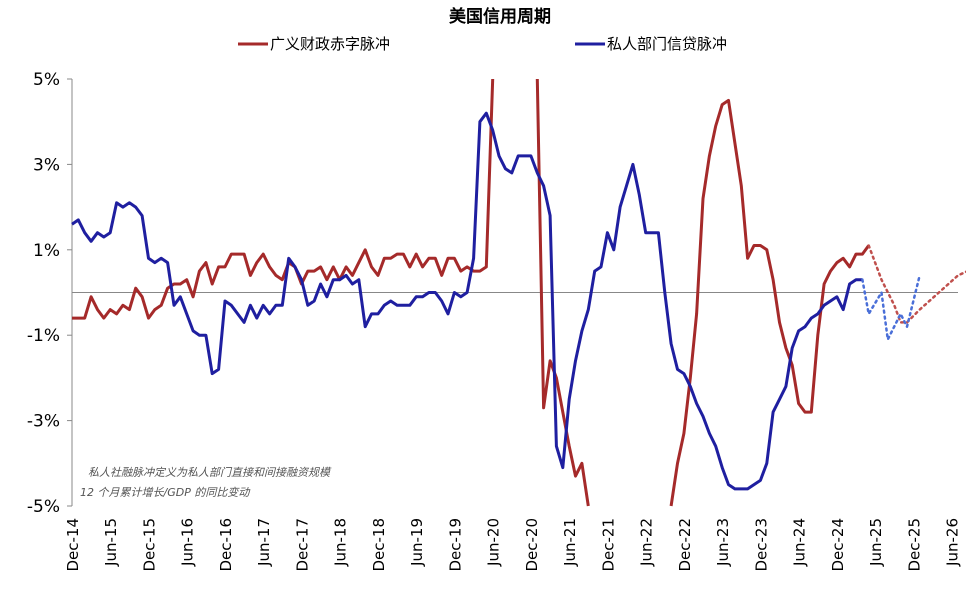 The width and height of the screenshot is (966, 606). Describe the element at coordinates (482, 44) in the screenshot. I see `legend: 广义财政赤字脉冲 私人部门信贷脉冲` at that location.